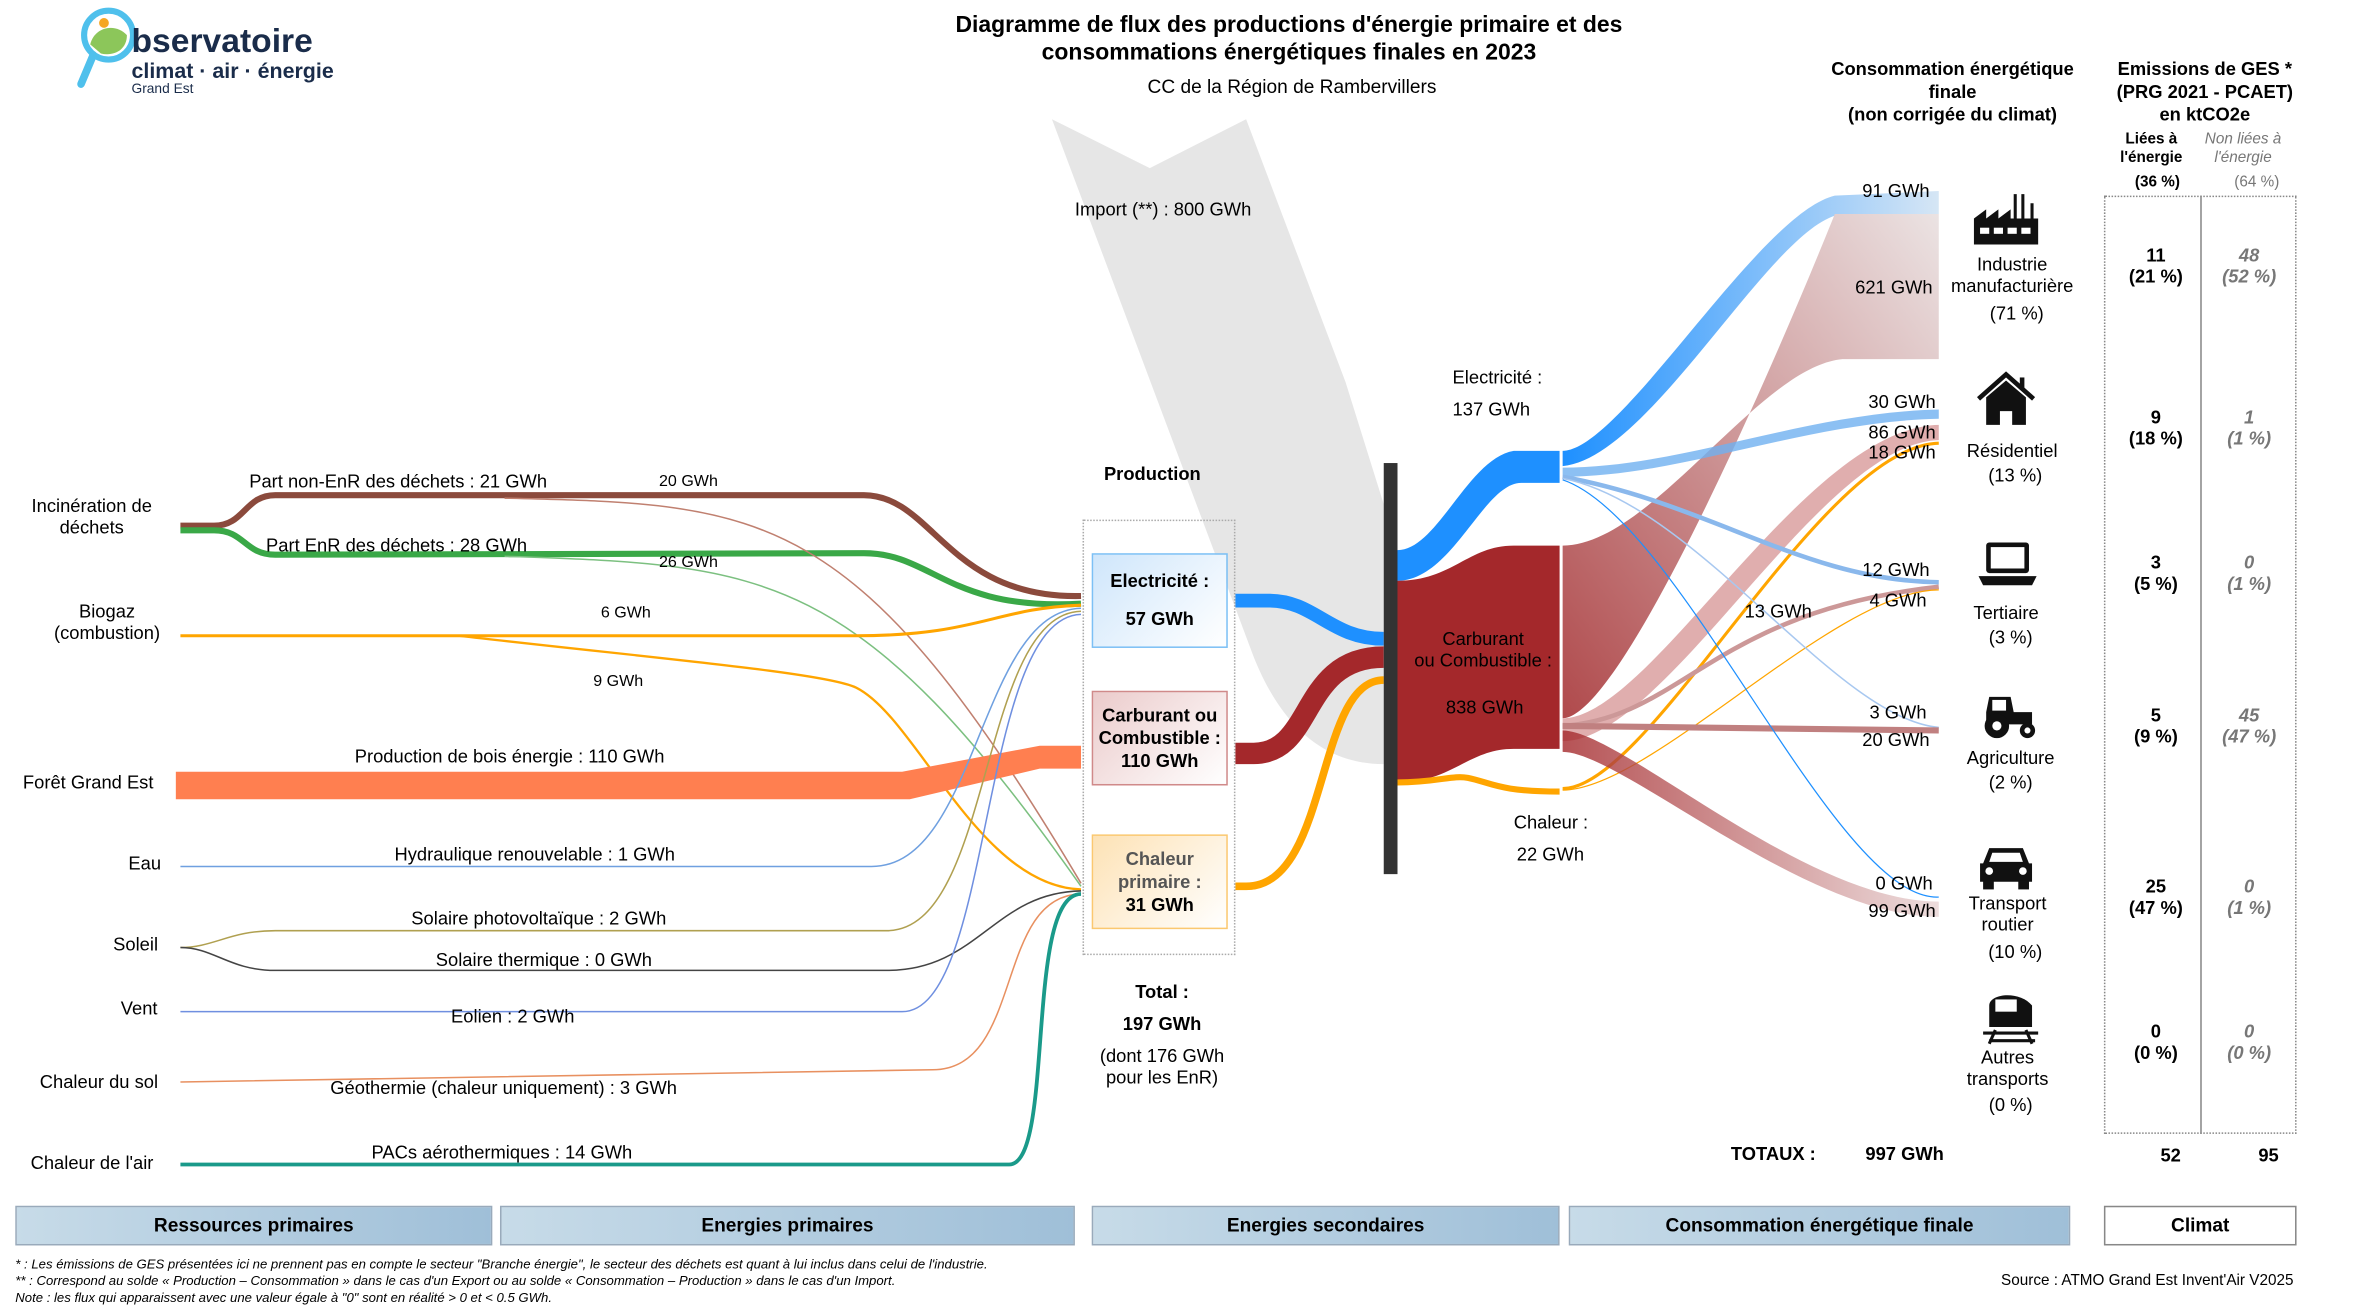  Describe the element at coordinates (1751, 656) in the screenshot. I see `fuel-to-tertiary-flow` at that location.